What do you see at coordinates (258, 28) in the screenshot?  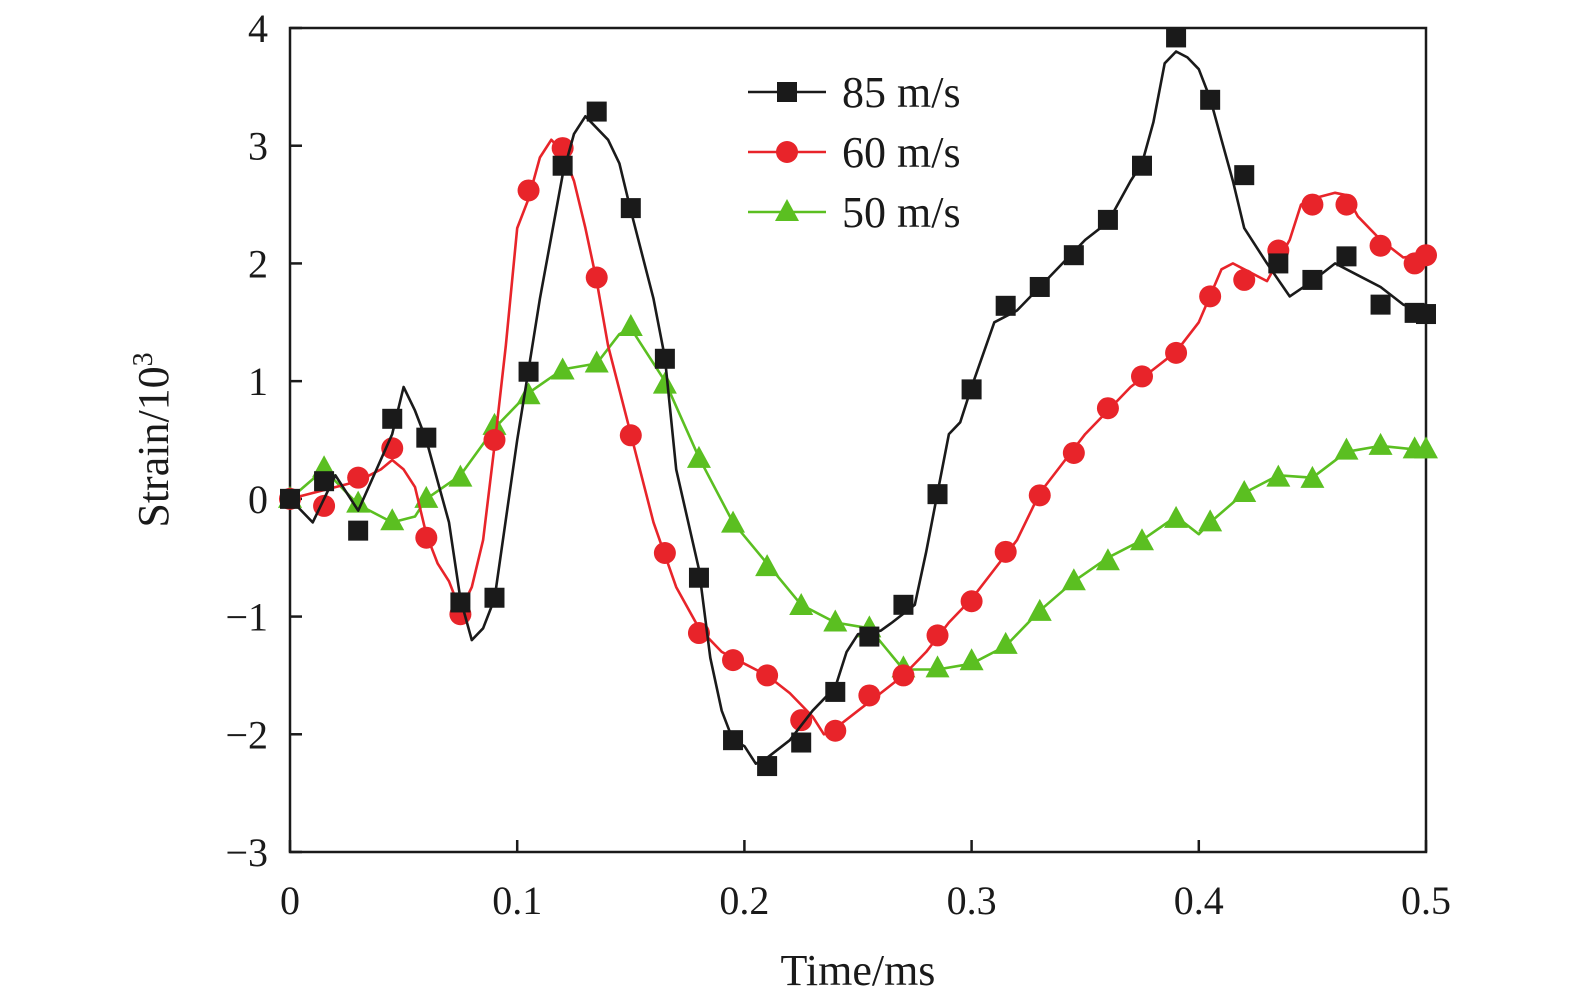 I see `y-tick-label: 4` at bounding box center [258, 28].